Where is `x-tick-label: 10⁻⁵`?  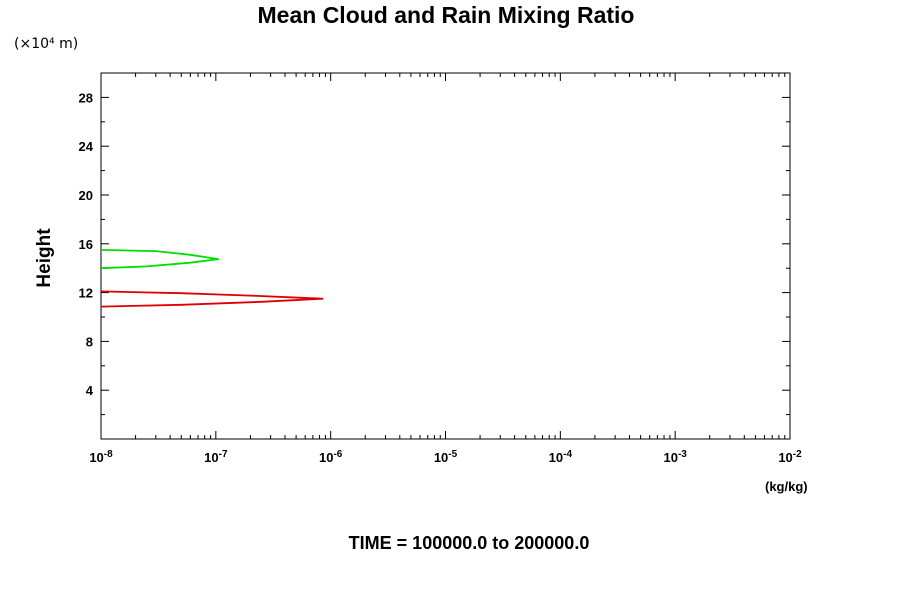
x-tick-label: 10⁻⁵ is located at coordinates (446, 457).